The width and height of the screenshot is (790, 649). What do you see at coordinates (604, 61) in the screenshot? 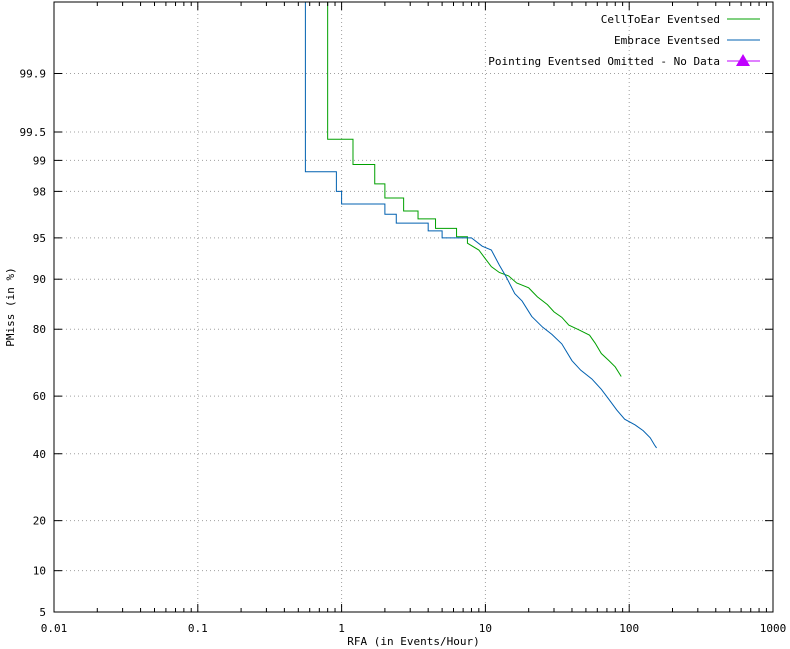
I see `legend-label: Pointing Eventsed Omitted - No Data` at bounding box center [604, 61].